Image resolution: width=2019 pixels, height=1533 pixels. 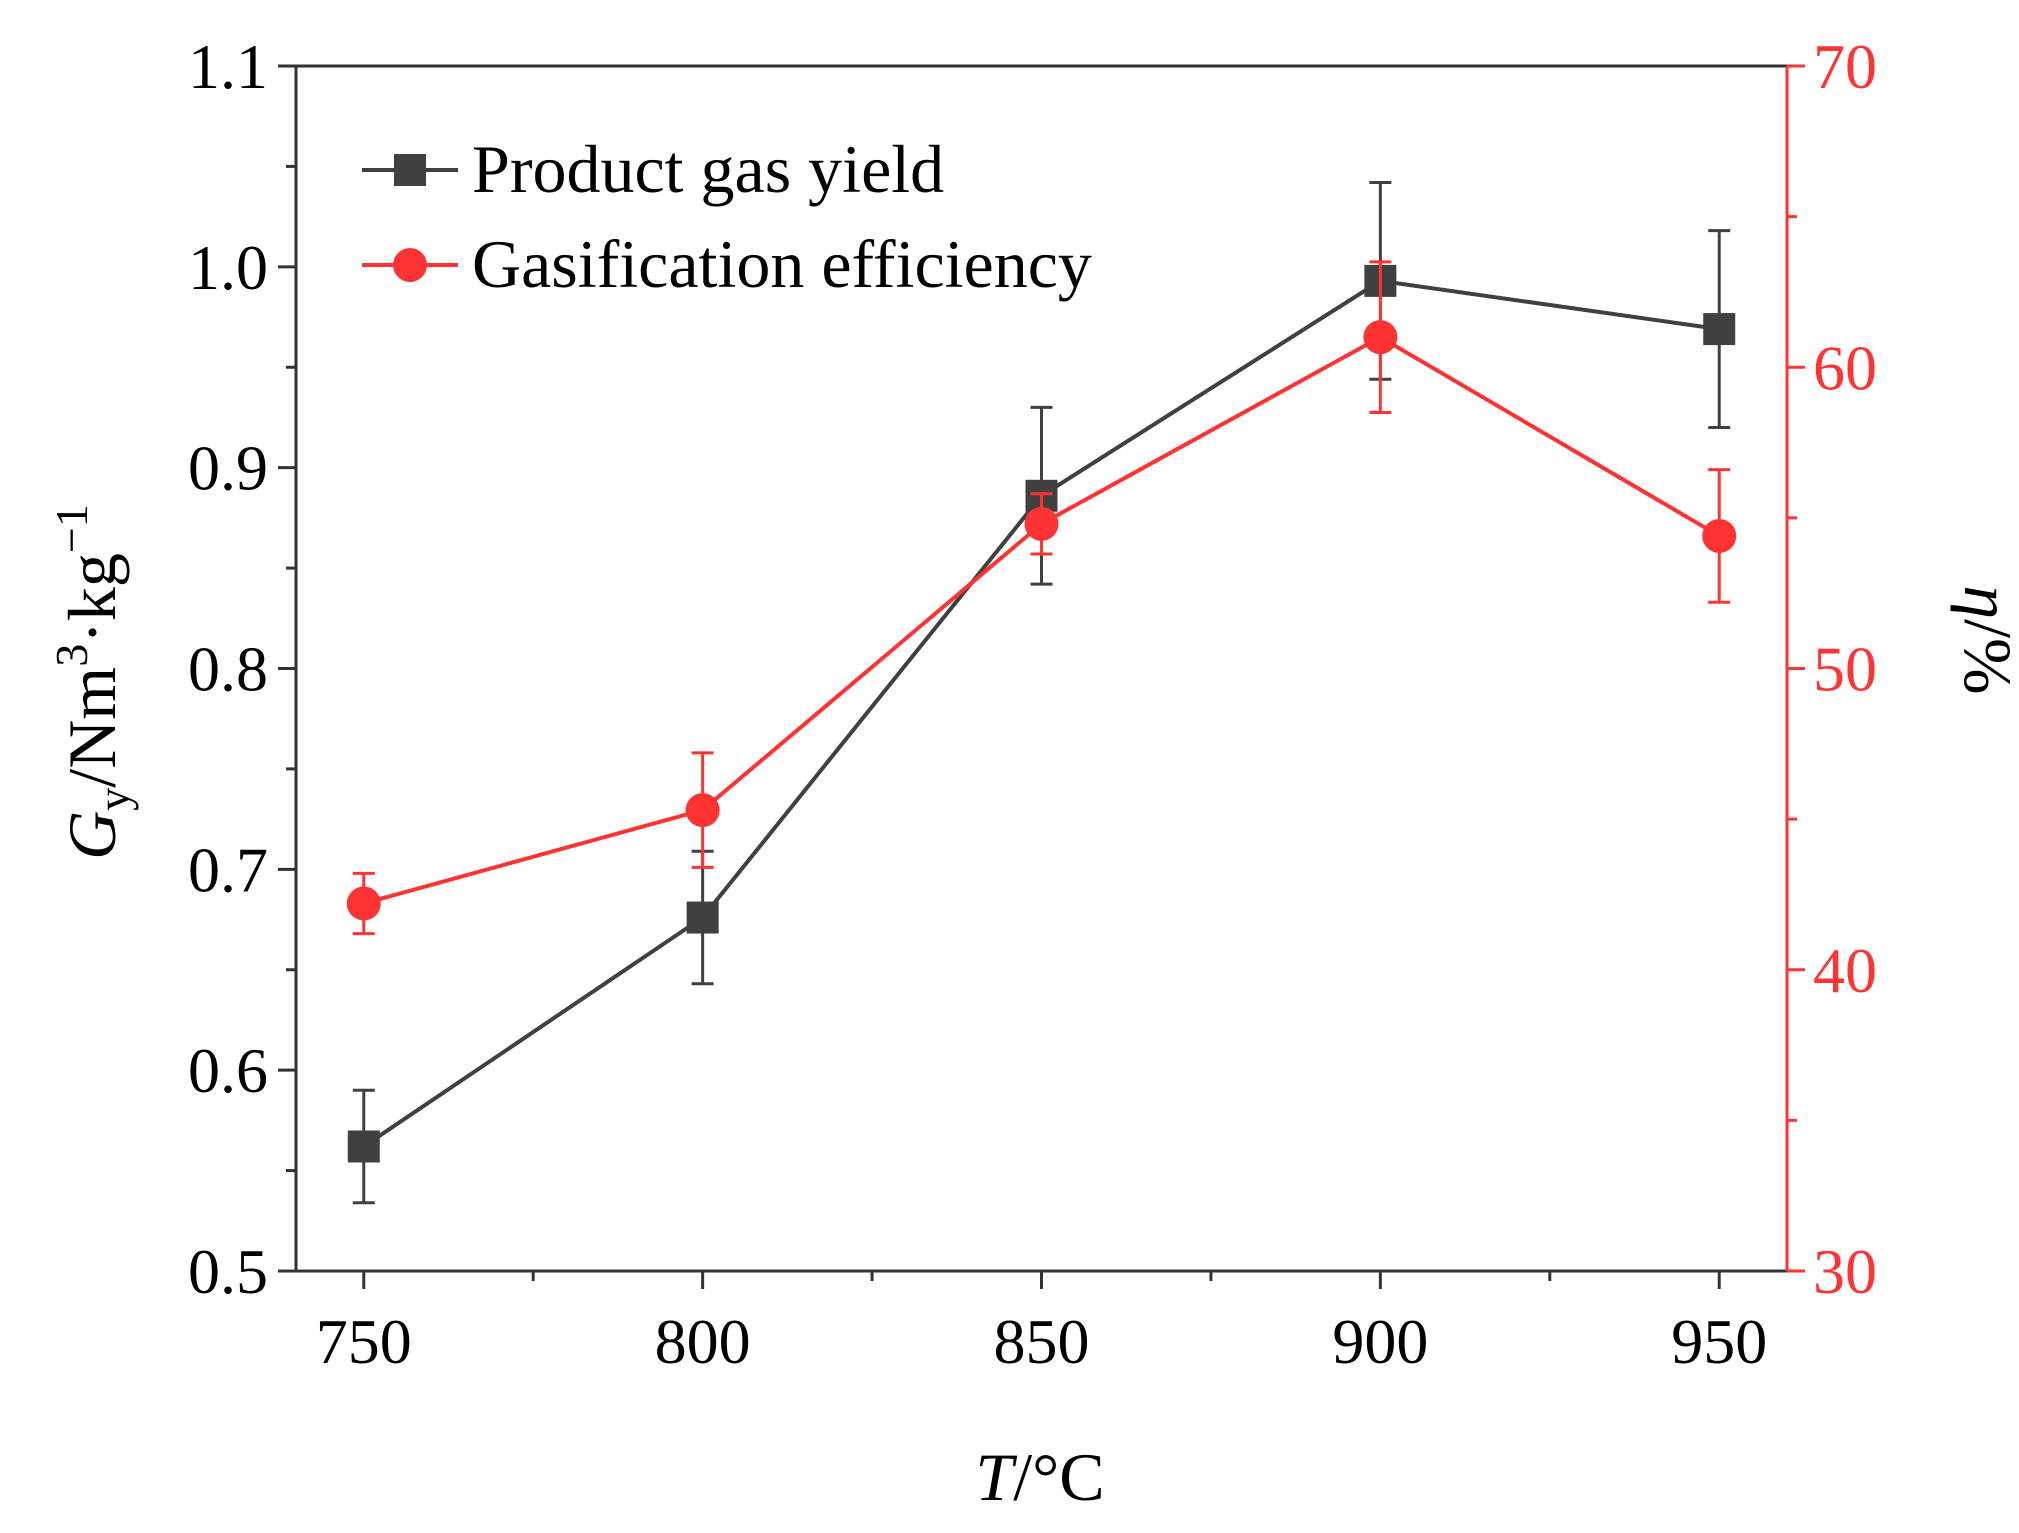 What do you see at coordinates (228, 468) in the screenshot?
I see `y-left-tick-label: 0.9` at bounding box center [228, 468].